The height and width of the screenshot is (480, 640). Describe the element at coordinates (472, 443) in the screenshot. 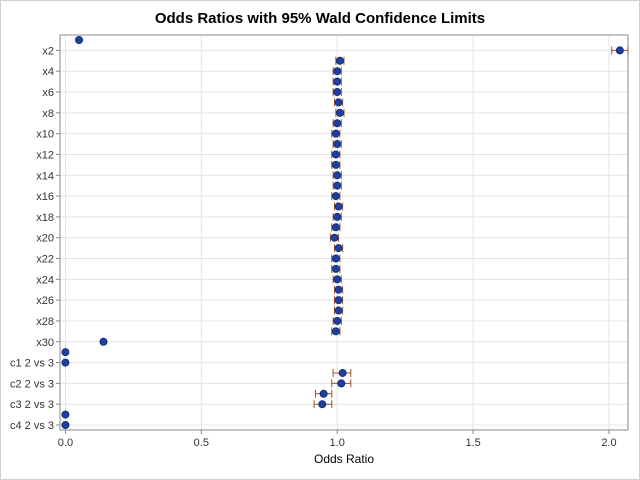

I see `x-tick-label: 1.5` at that location.